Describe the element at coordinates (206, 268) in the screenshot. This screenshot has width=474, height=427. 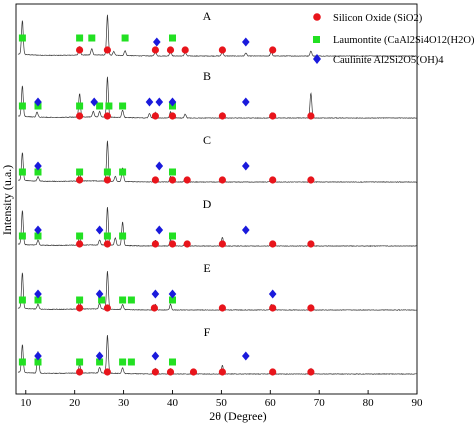
I see `pattern-e-label: E` at that location.